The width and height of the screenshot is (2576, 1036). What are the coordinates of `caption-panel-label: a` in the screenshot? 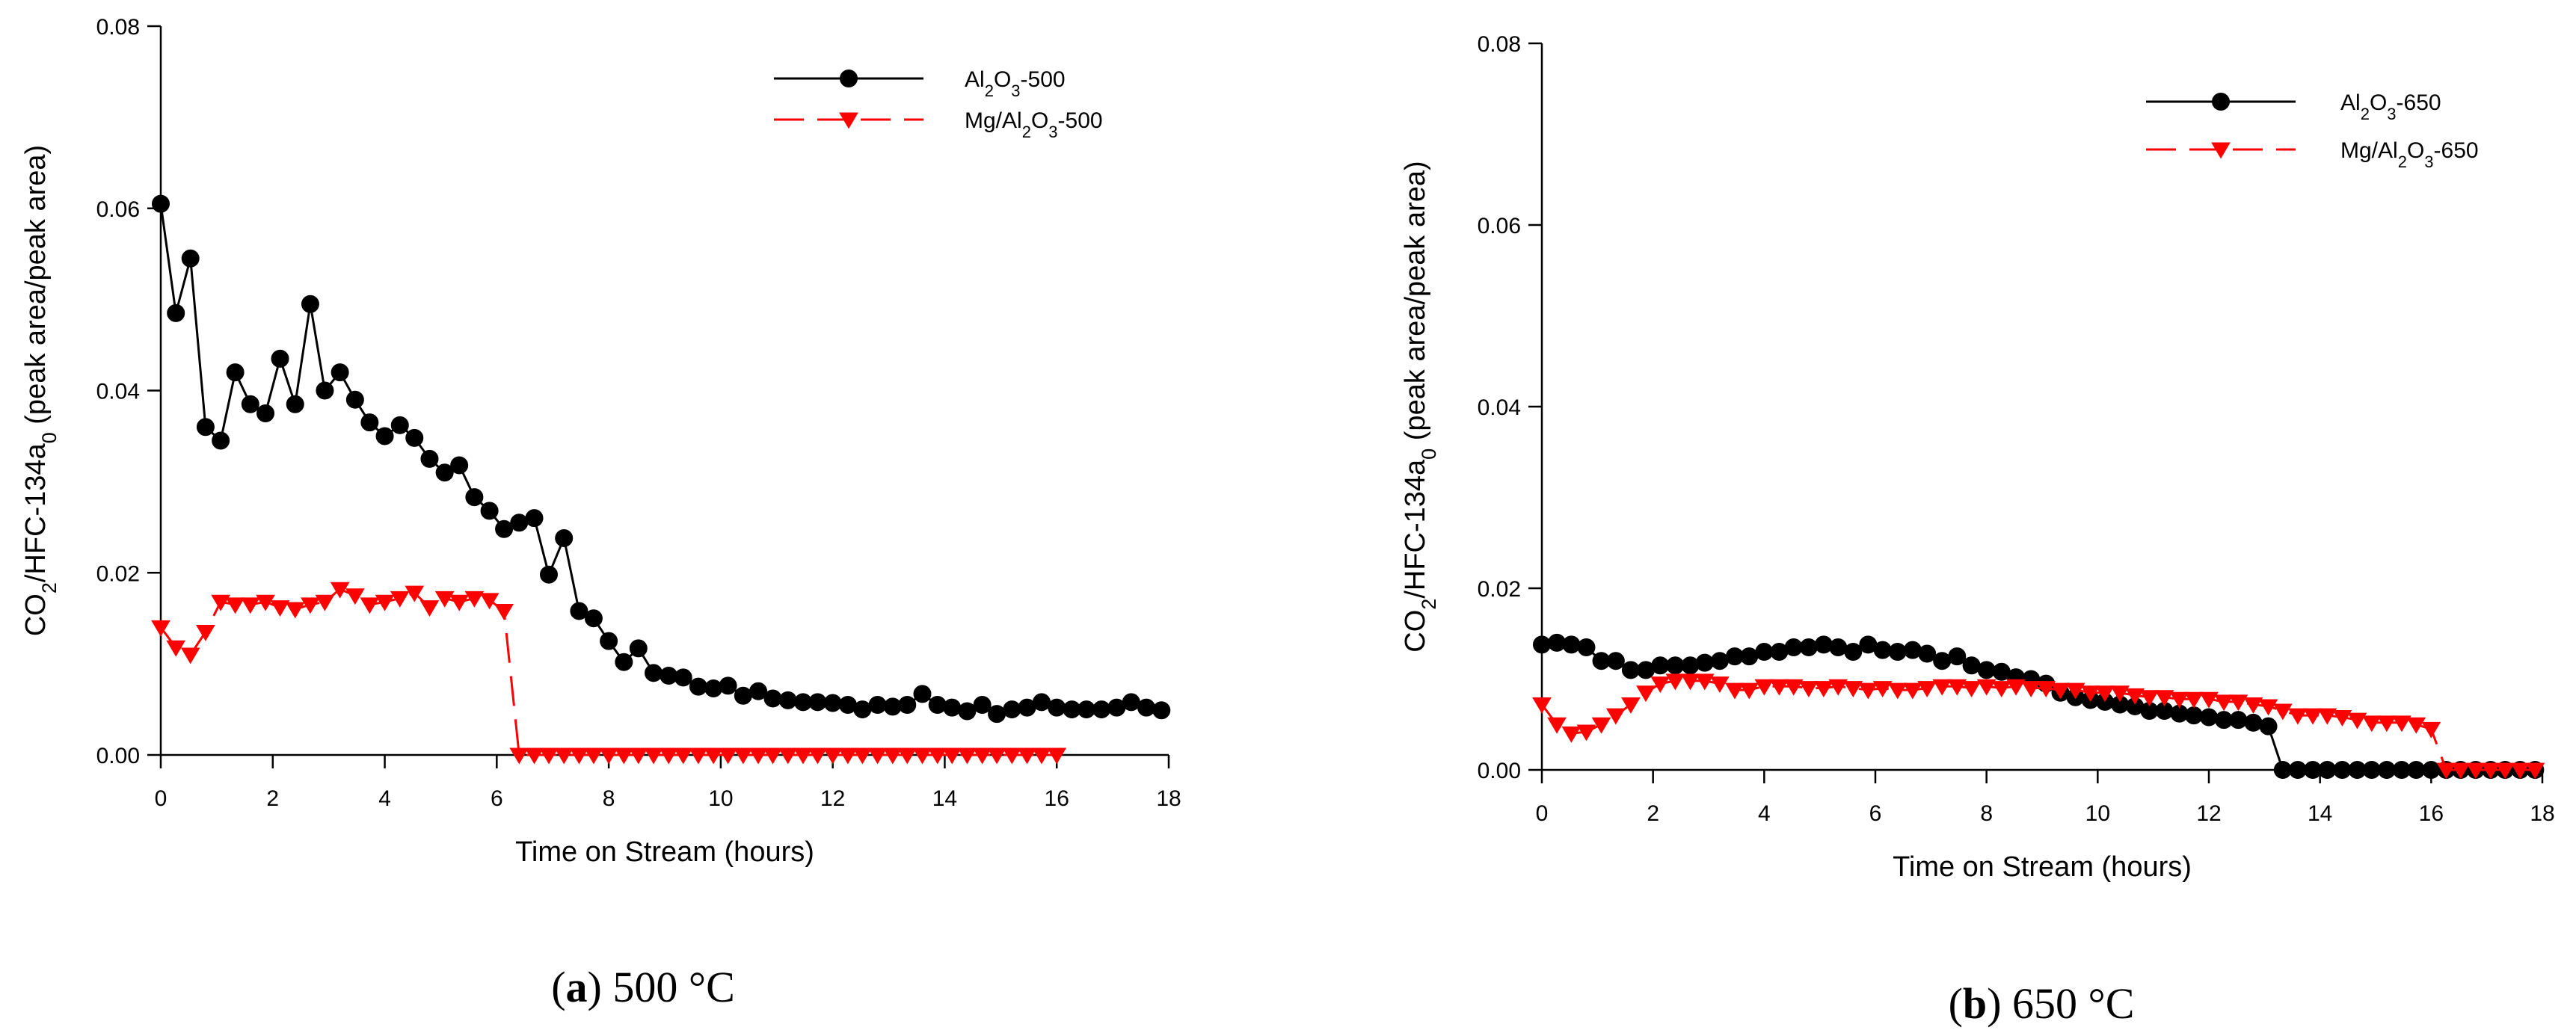 It's located at (577, 987).